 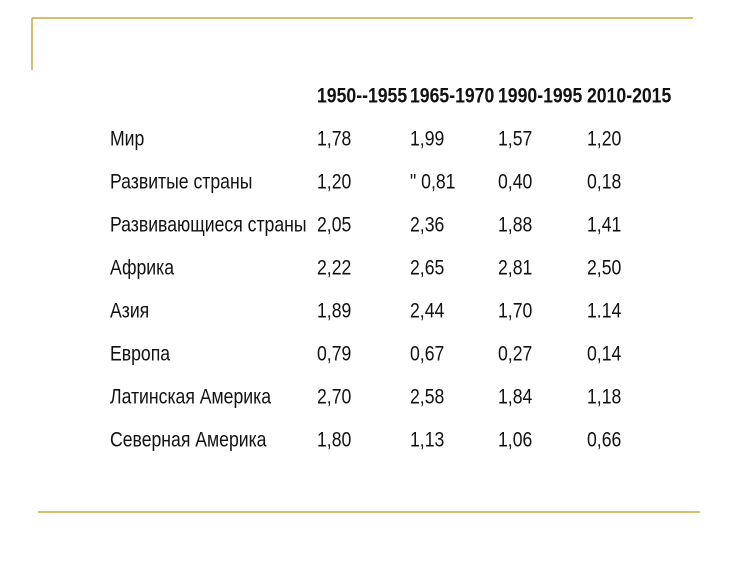 What do you see at coordinates (188, 440) in the screenshot?
I see `row-label: Северная Америка` at bounding box center [188, 440].